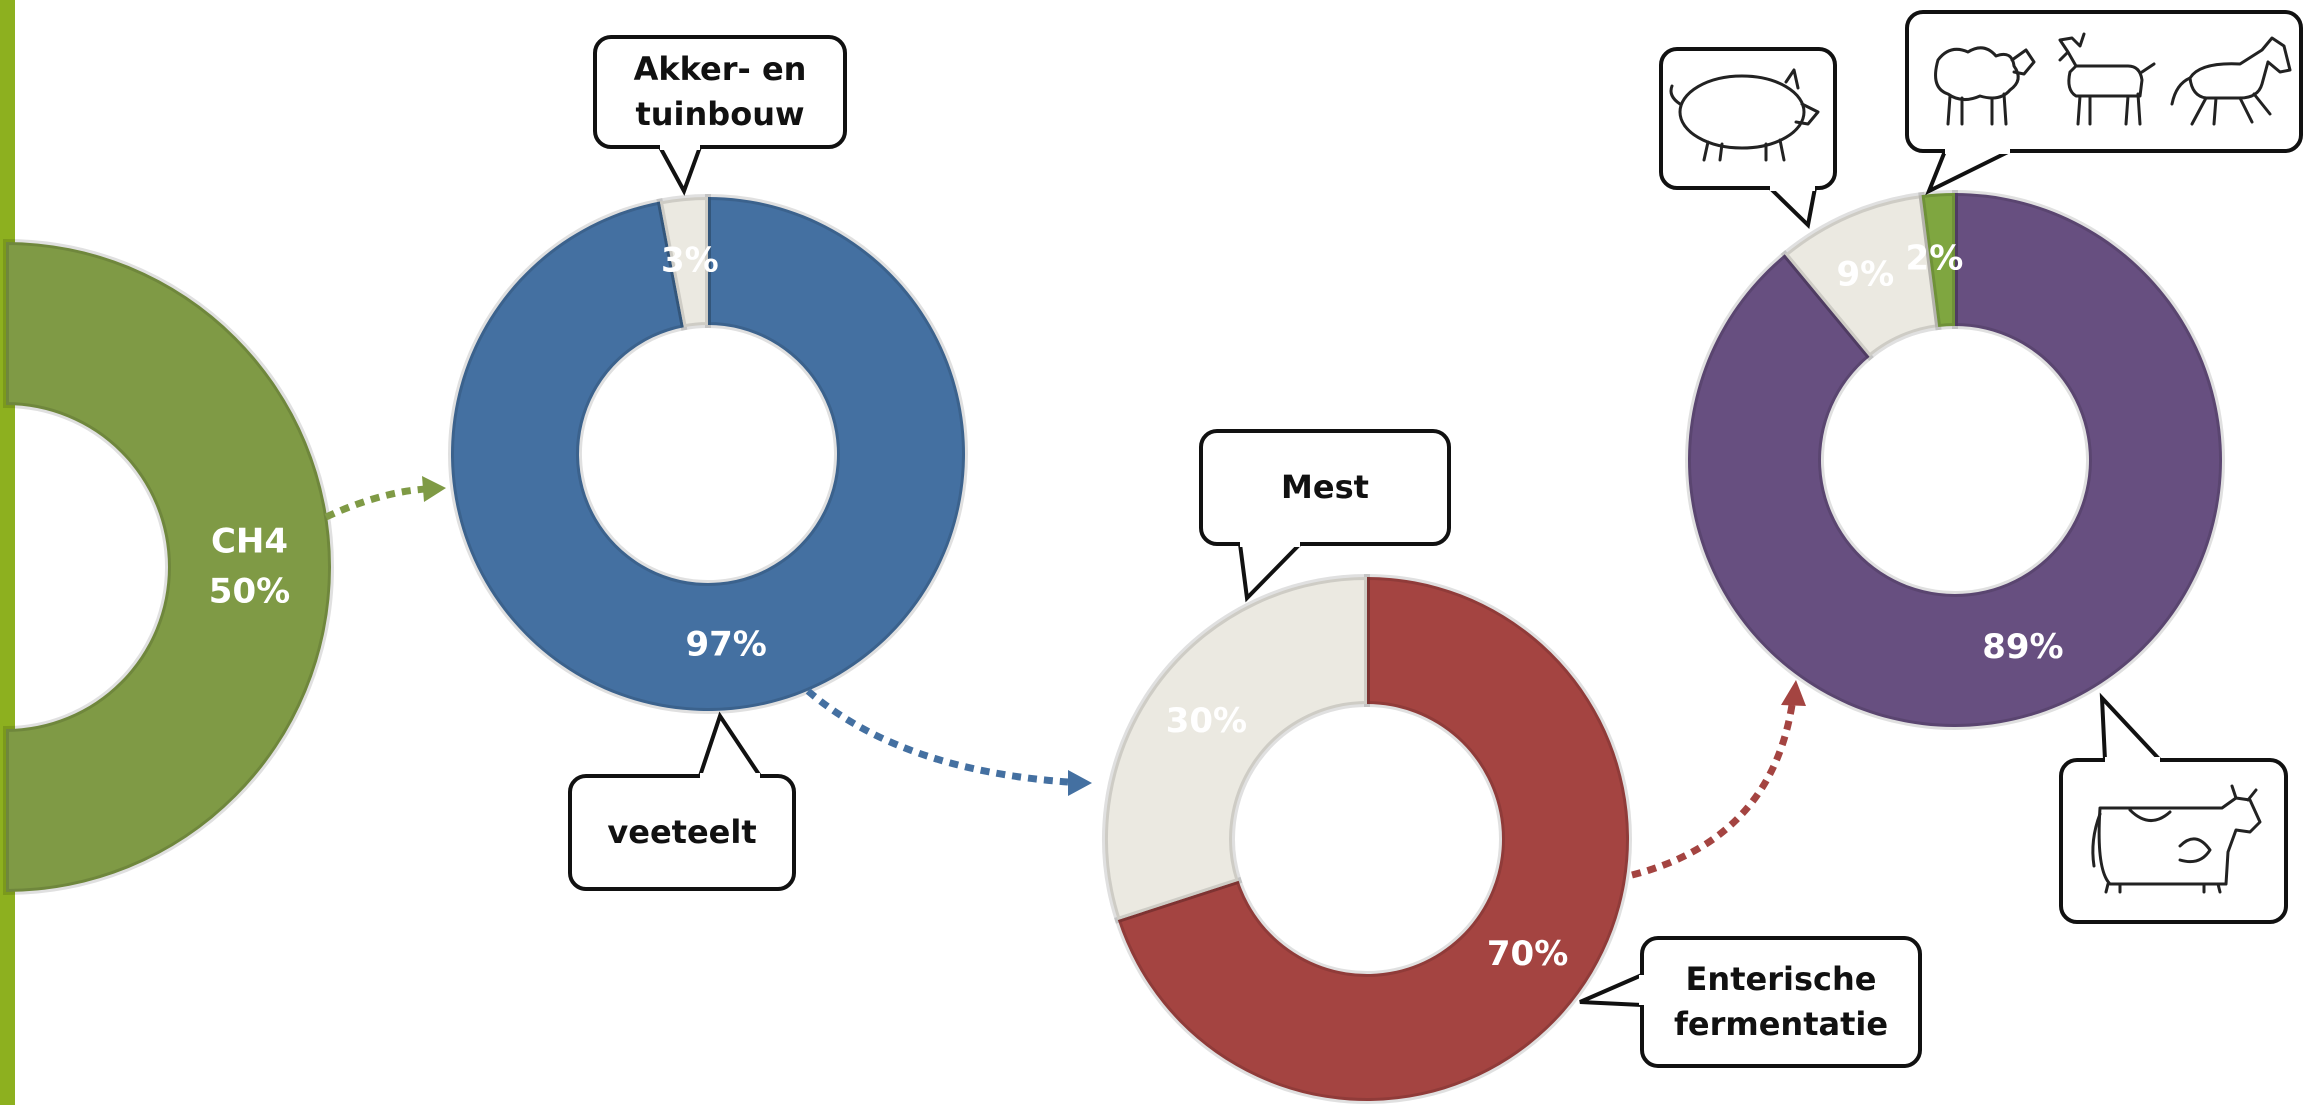 Image resolution: width=2305 pixels, height=1105 pixels. I want to click on value-label: 70%, so click(1527, 954).